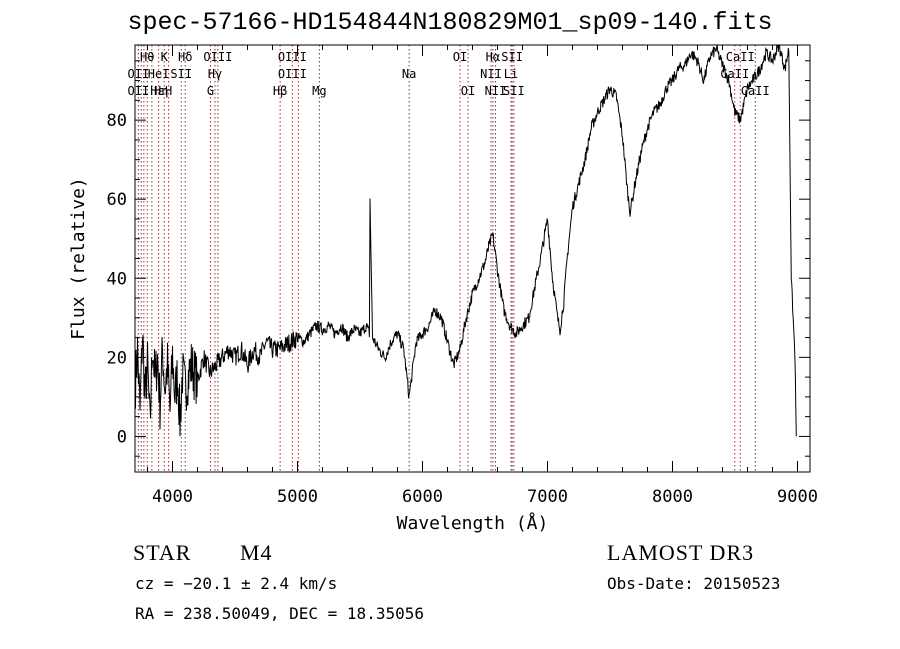  What do you see at coordinates (493, 57) in the screenshot?
I see `spectral-line-label: Hα` at bounding box center [493, 57].